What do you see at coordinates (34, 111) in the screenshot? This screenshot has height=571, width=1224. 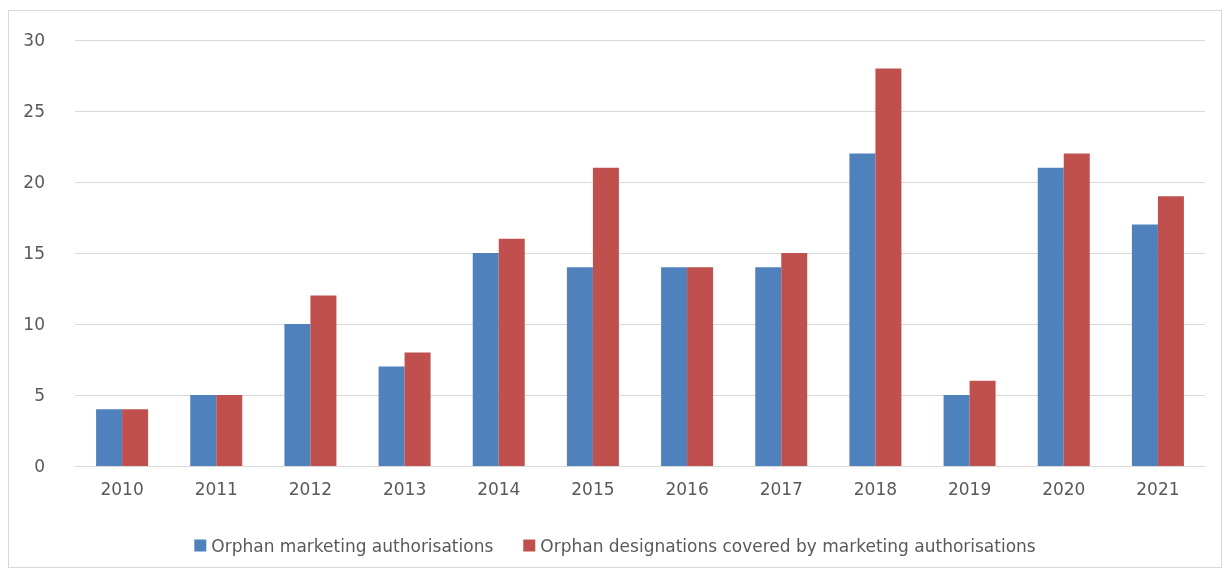 I see `y-tick-label: 25` at bounding box center [34, 111].